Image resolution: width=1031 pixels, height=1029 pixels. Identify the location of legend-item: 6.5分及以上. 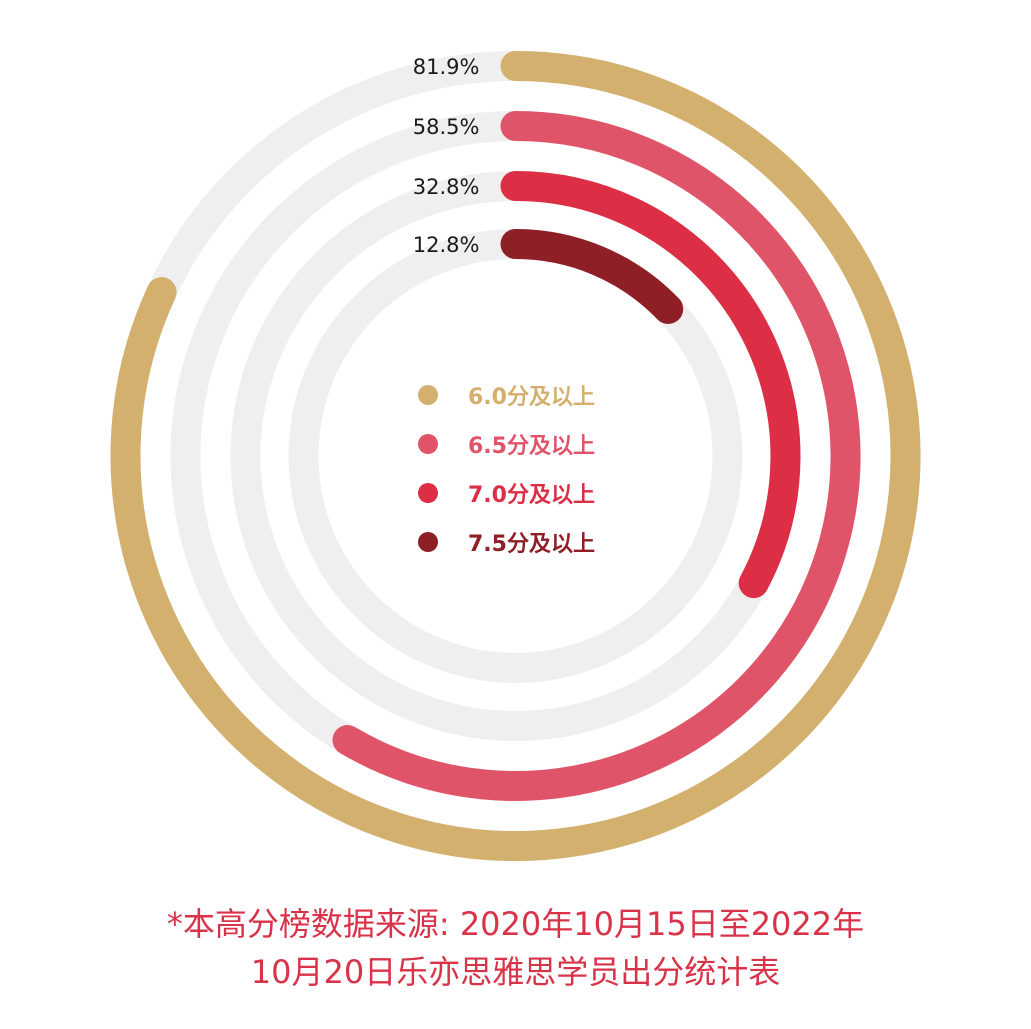
(538, 443).